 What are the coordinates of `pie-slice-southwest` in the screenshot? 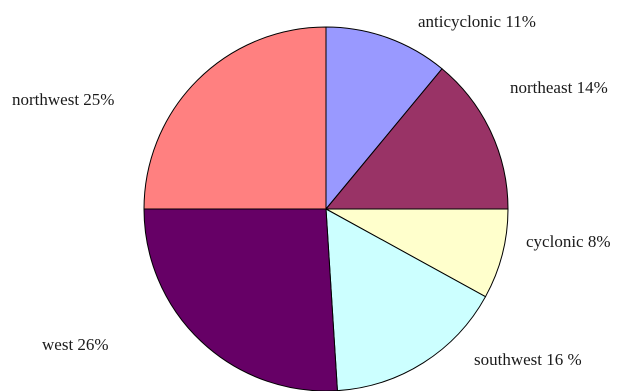 It's located at (406, 299).